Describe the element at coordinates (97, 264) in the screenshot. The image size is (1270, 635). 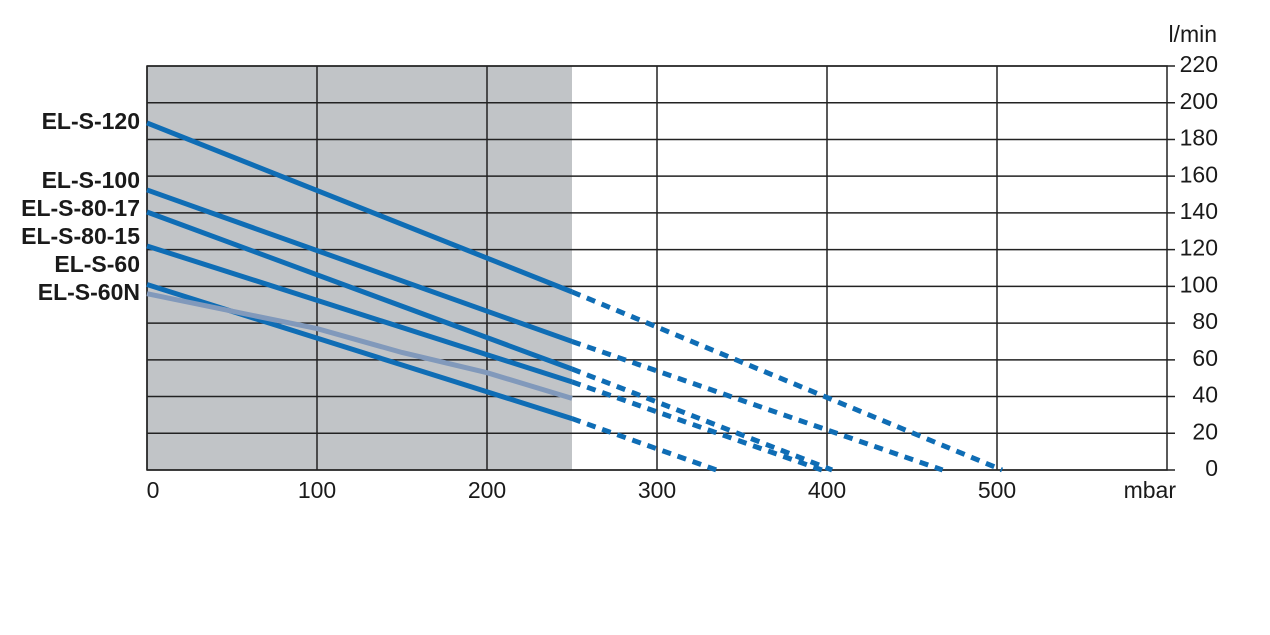
I see `legend-label: EL-S-60` at that location.